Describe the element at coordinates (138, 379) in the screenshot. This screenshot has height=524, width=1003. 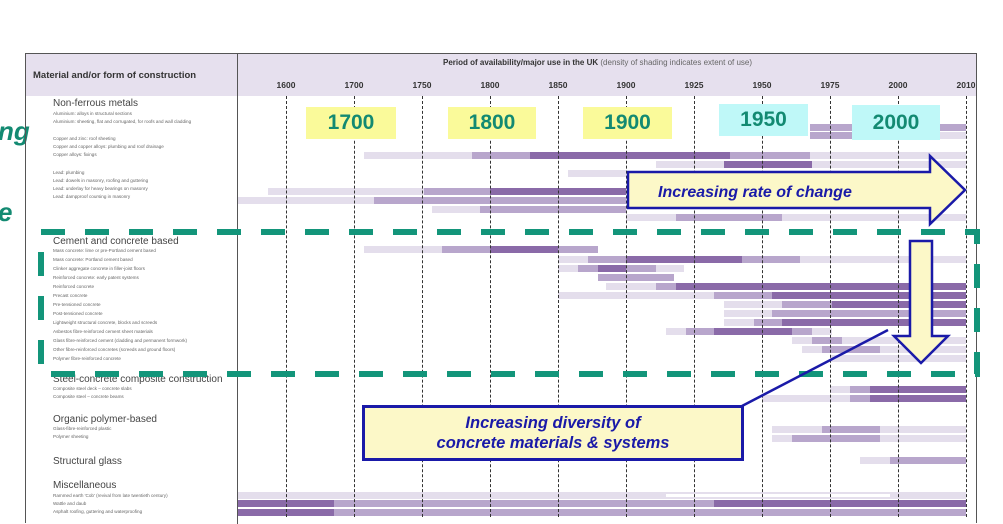
I see `group-label-steel-concrete: Steel-concrete composite construction` at that location.